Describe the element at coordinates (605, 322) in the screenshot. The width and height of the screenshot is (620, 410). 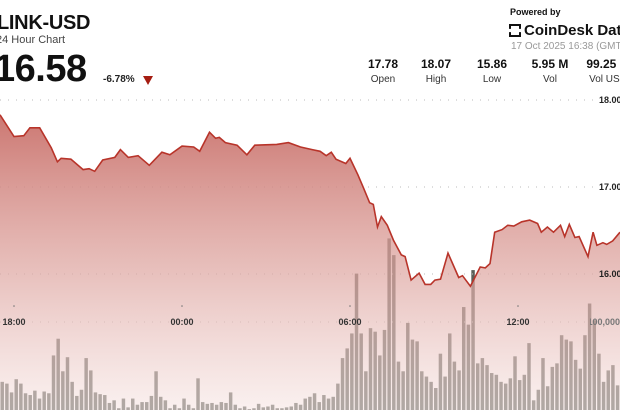
I see `volume-axis-label: 100,000` at that location.